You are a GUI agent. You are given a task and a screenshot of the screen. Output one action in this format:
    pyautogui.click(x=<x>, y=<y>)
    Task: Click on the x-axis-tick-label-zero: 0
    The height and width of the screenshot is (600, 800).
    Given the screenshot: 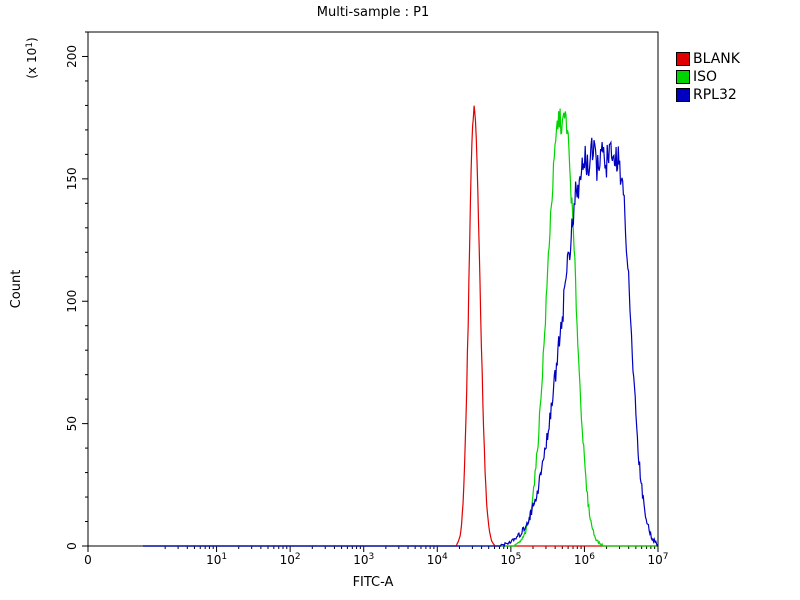 What is the action you would take?
    pyautogui.click(x=88, y=560)
    